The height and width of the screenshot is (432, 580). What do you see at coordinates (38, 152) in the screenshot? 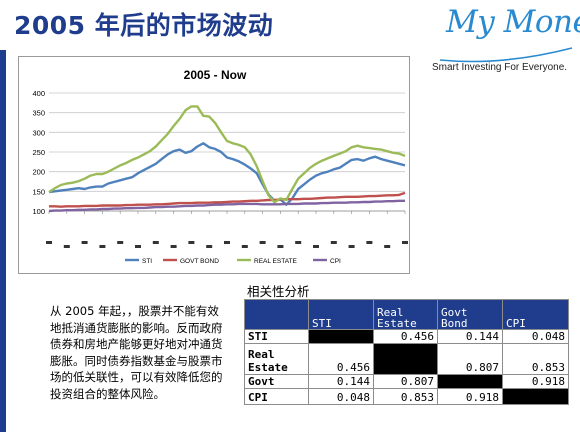
I see `y-tick-label: 250` at bounding box center [38, 152].